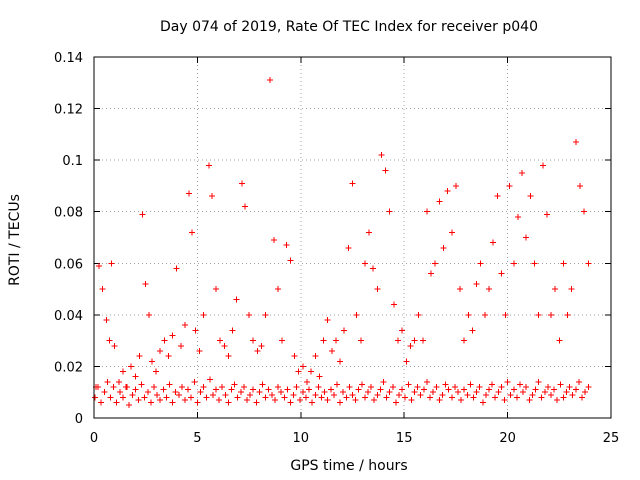 The height and width of the screenshot is (480, 640). I want to click on y-tick-label: 0.1, so click(72, 161).